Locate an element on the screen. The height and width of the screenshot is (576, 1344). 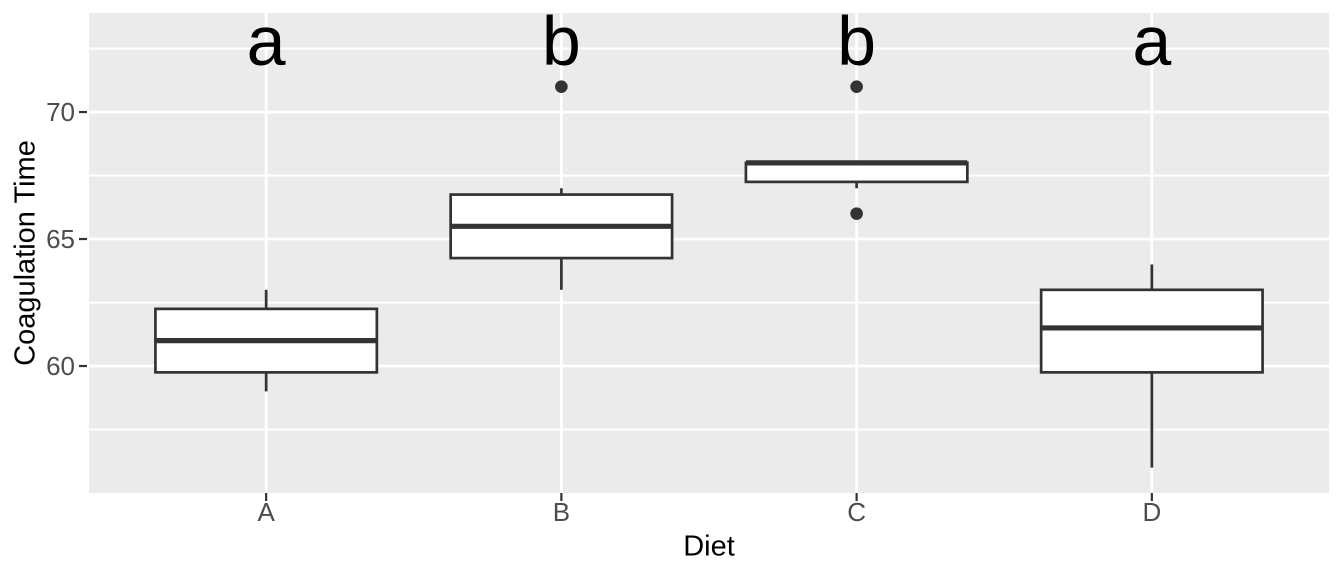
x-tick-label: A is located at coordinates (266, 512).